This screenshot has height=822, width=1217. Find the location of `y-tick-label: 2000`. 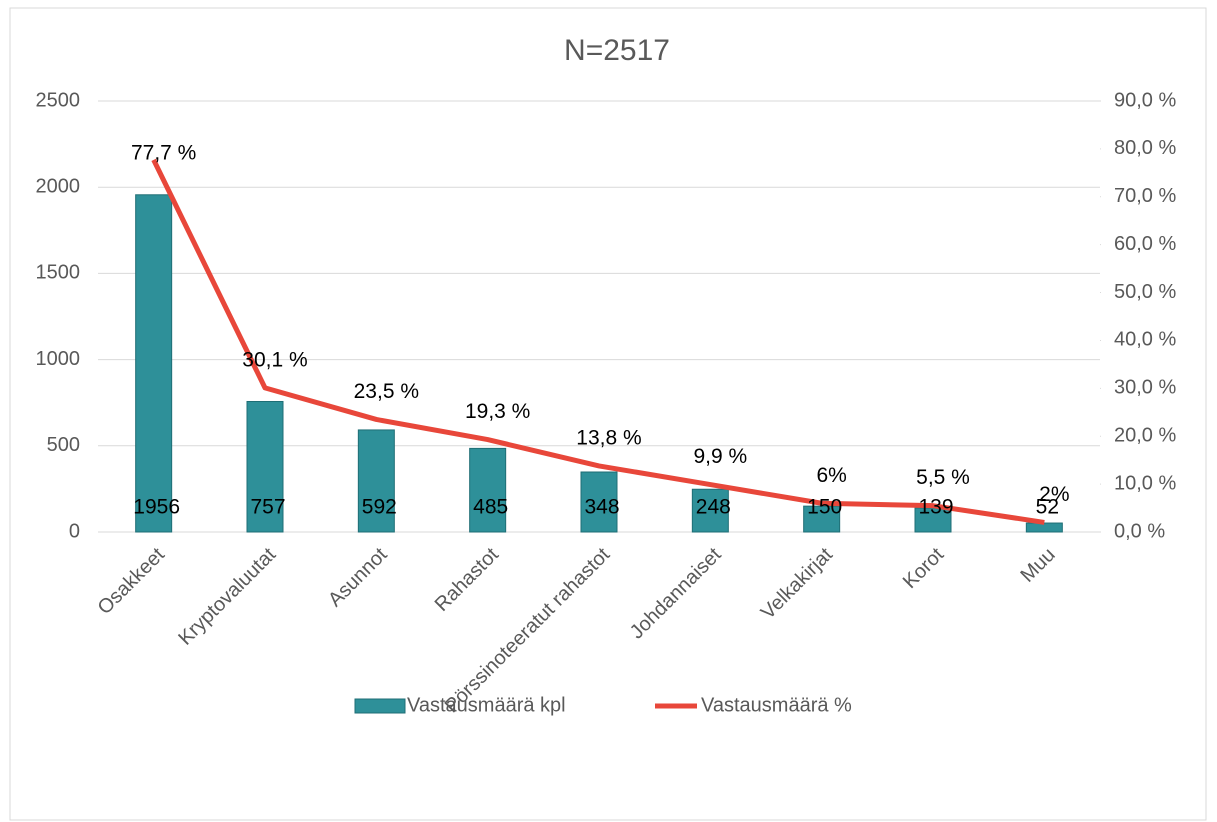

y-tick-label: 2000 is located at coordinates (58, 186).